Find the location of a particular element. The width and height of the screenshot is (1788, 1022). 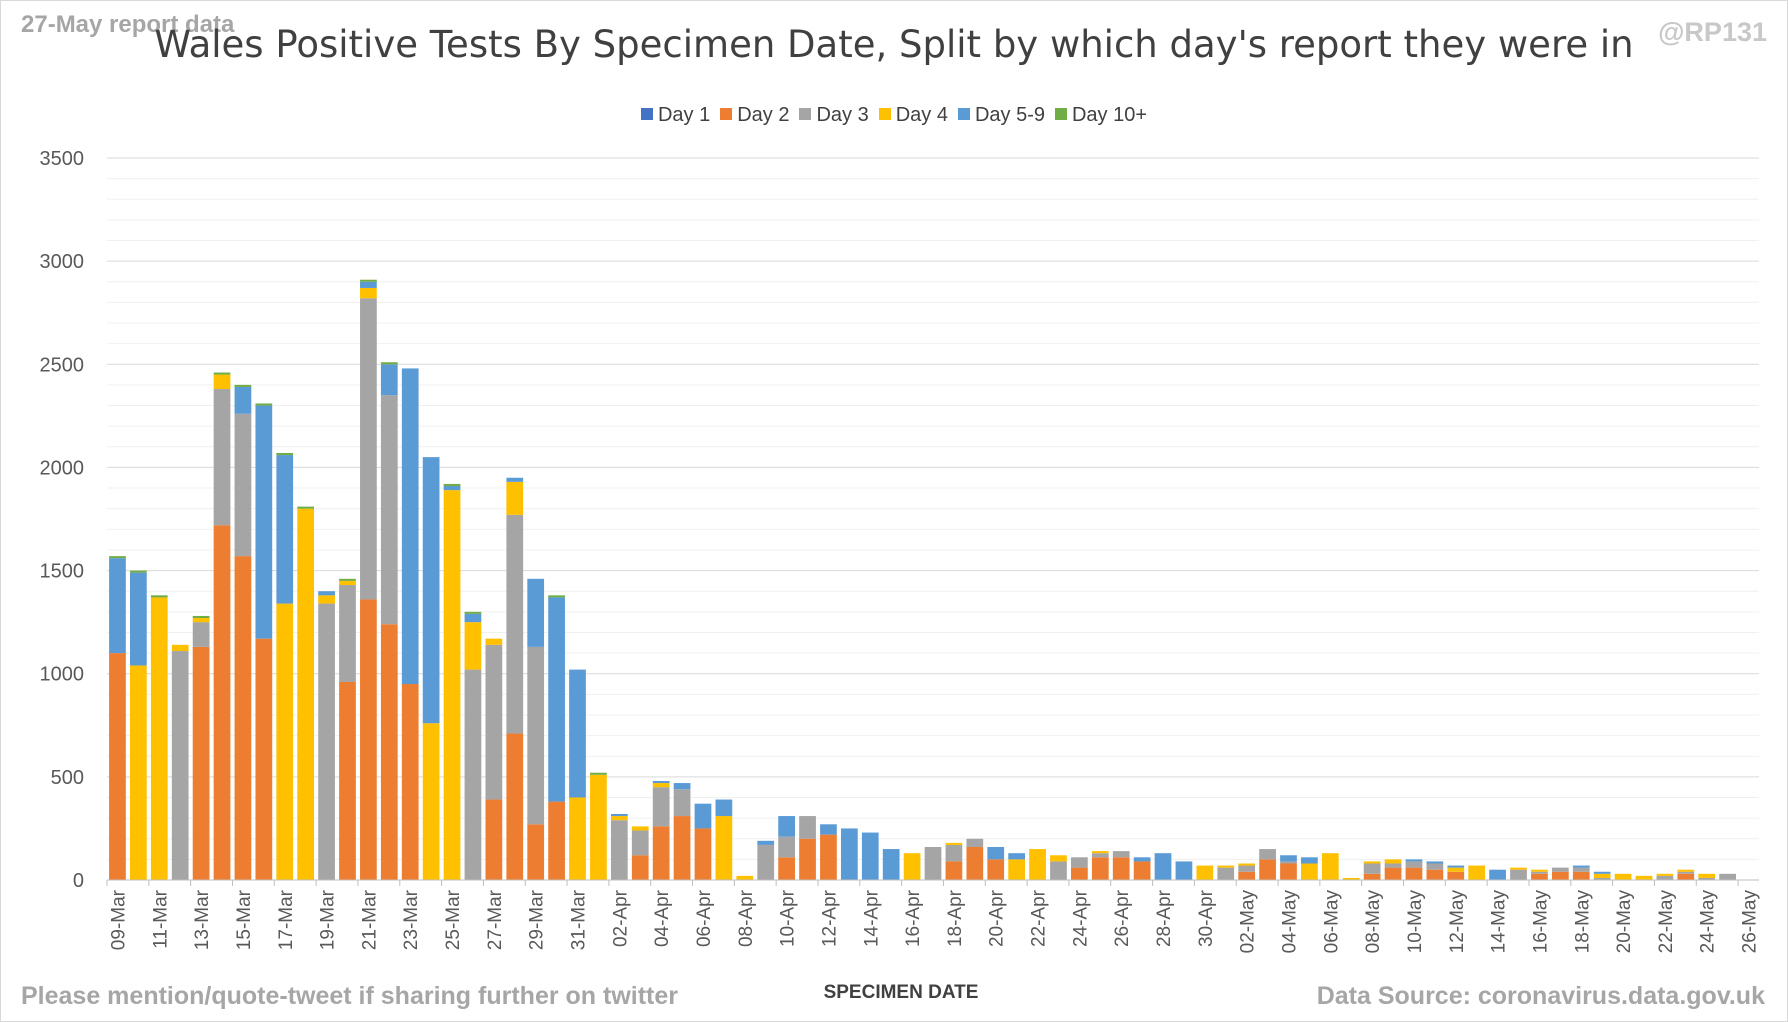

legend-label: Day 2 is located at coordinates (763, 115).